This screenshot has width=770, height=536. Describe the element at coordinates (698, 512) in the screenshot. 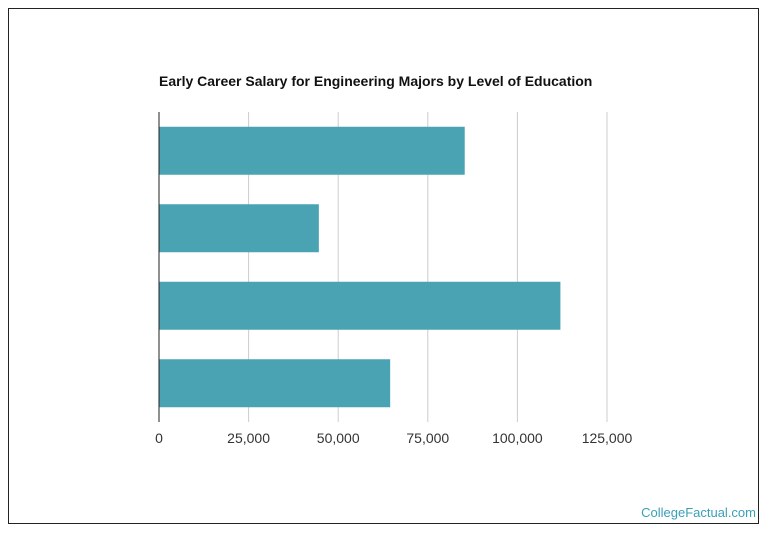

I see `watermark-link: CollegeFactual.com` at that location.